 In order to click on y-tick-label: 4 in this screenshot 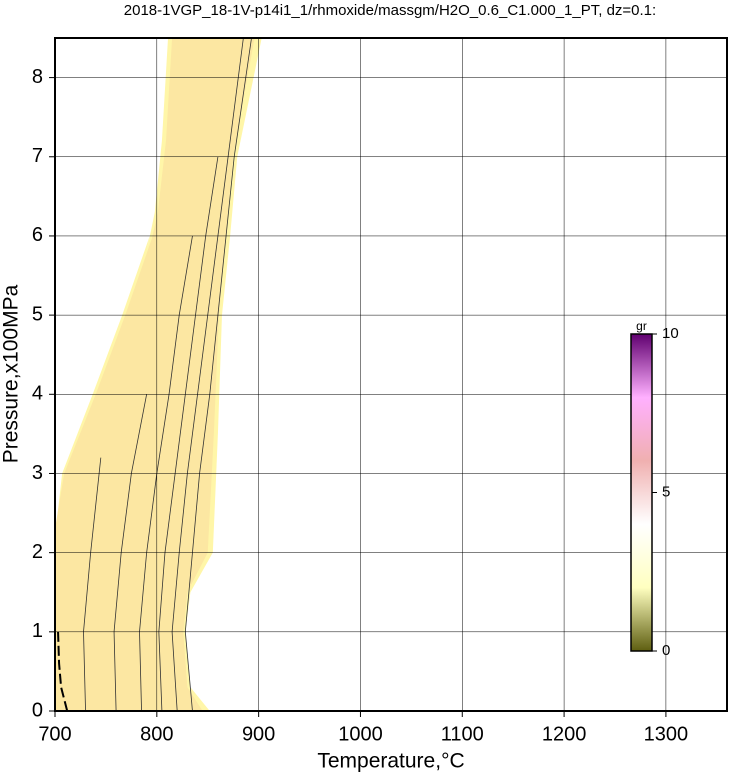, I will do `click(37, 394)`.